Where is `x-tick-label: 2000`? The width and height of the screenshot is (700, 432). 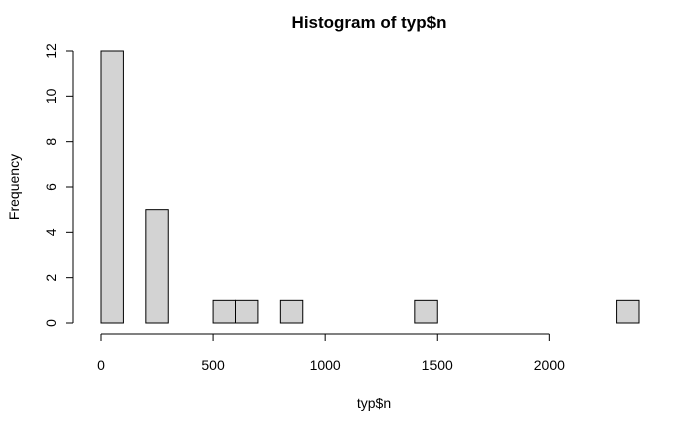
x-tick-label: 2000 is located at coordinates (549, 365).